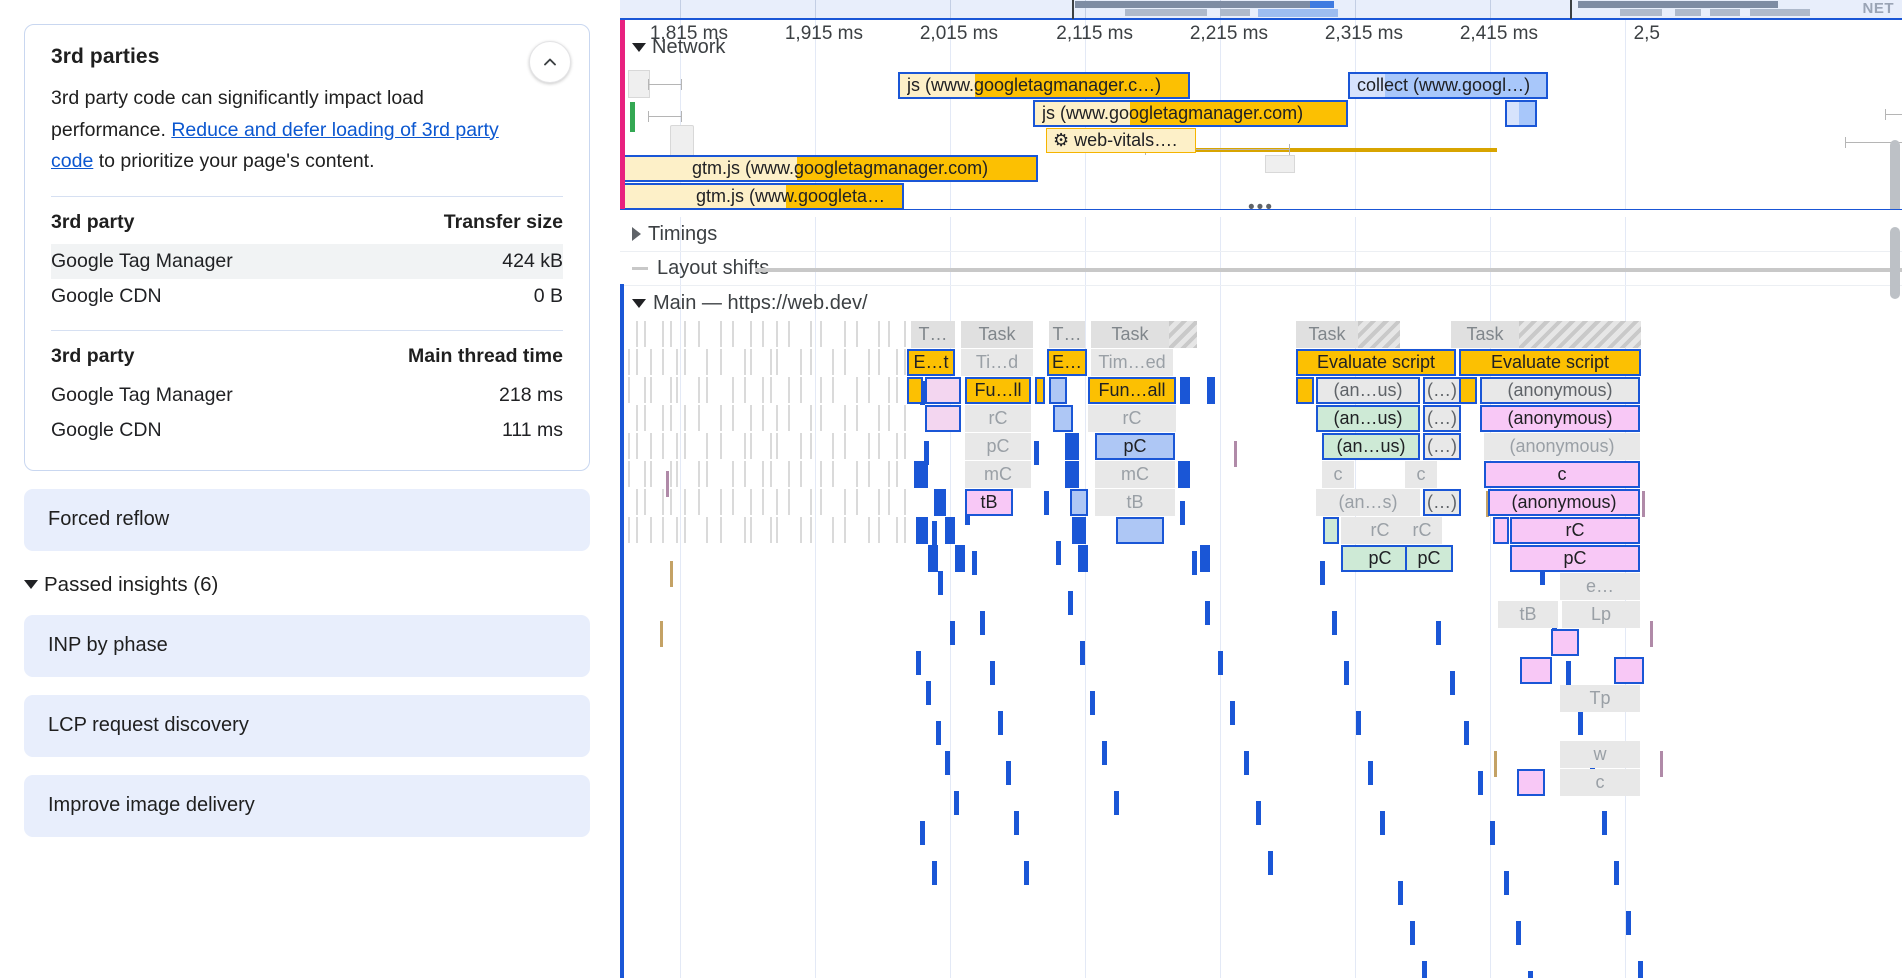  What do you see at coordinates (307, 645) in the screenshot?
I see `insight-item-inp-by-phase: INP by phase` at bounding box center [307, 645].